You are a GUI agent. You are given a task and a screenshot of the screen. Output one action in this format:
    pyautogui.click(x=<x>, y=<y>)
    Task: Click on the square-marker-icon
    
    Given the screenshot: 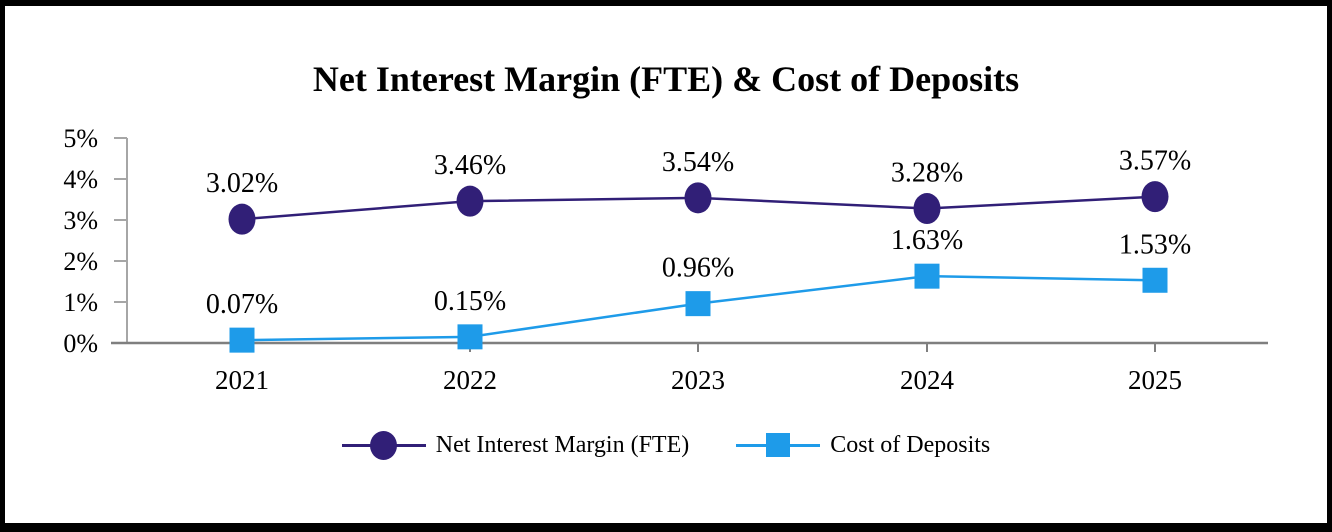 What is the action you would take?
    pyautogui.click(x=778, y=445)
    